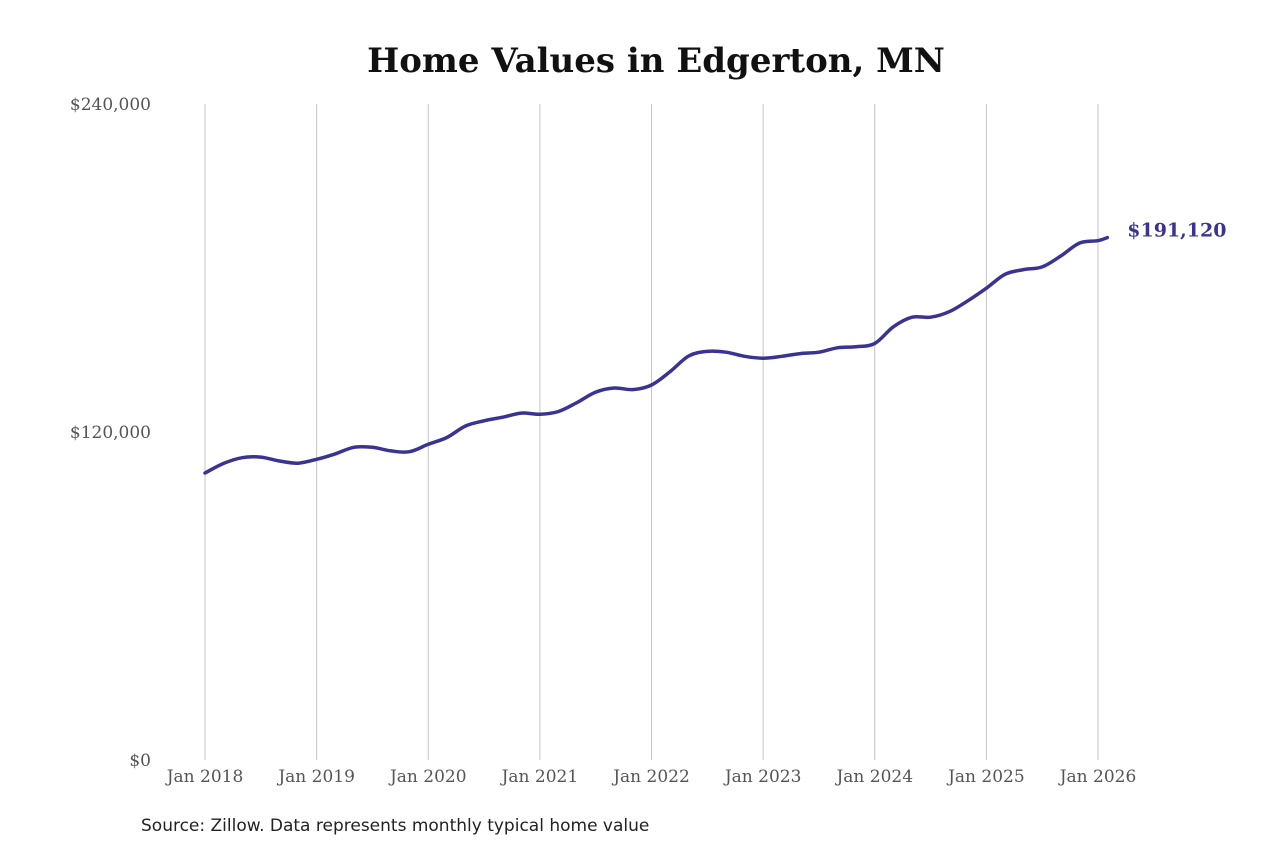 Image resolution: width=1280 pixels, height=853 pixels. I want to click on y-axis-ticks: $0 $120,000 $240,000, so click(110, 433).